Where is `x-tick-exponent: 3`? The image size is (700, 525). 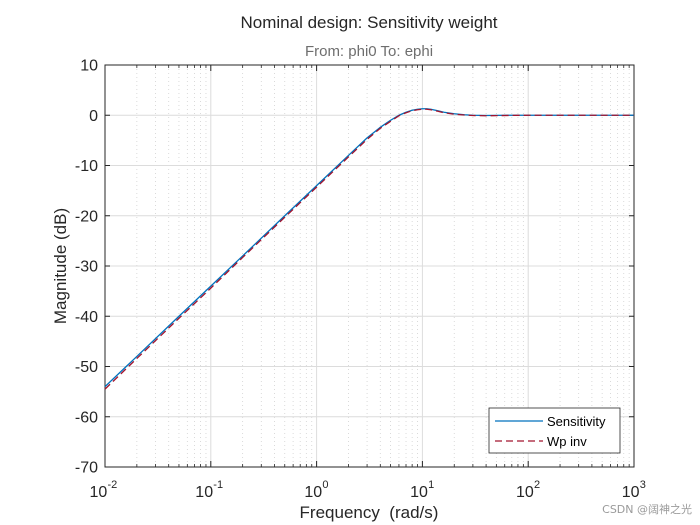 x-tick-exponent: 3 is located at coordinates (643, 485).